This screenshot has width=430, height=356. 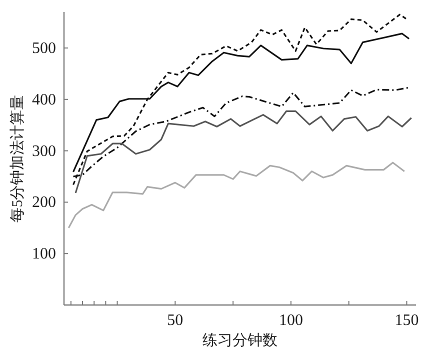 What do you see at coordinates (44, 99) in the screenshot?
I see `y-tick-label: 400` at bounding box center [44, 99].